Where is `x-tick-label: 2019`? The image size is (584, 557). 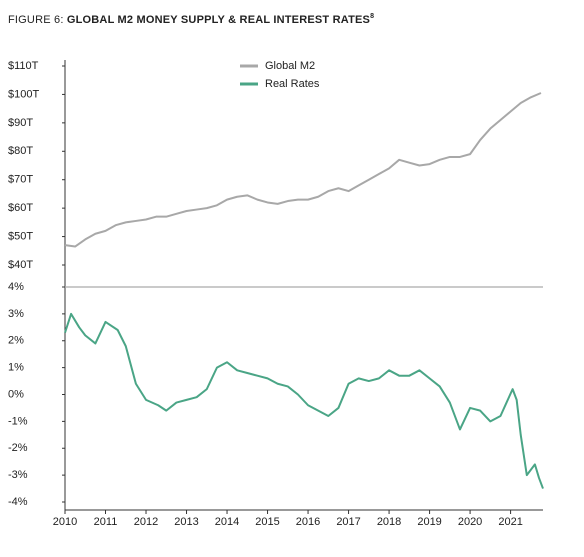 x-tick-label: 2019 is located at coordinates (429, 522).